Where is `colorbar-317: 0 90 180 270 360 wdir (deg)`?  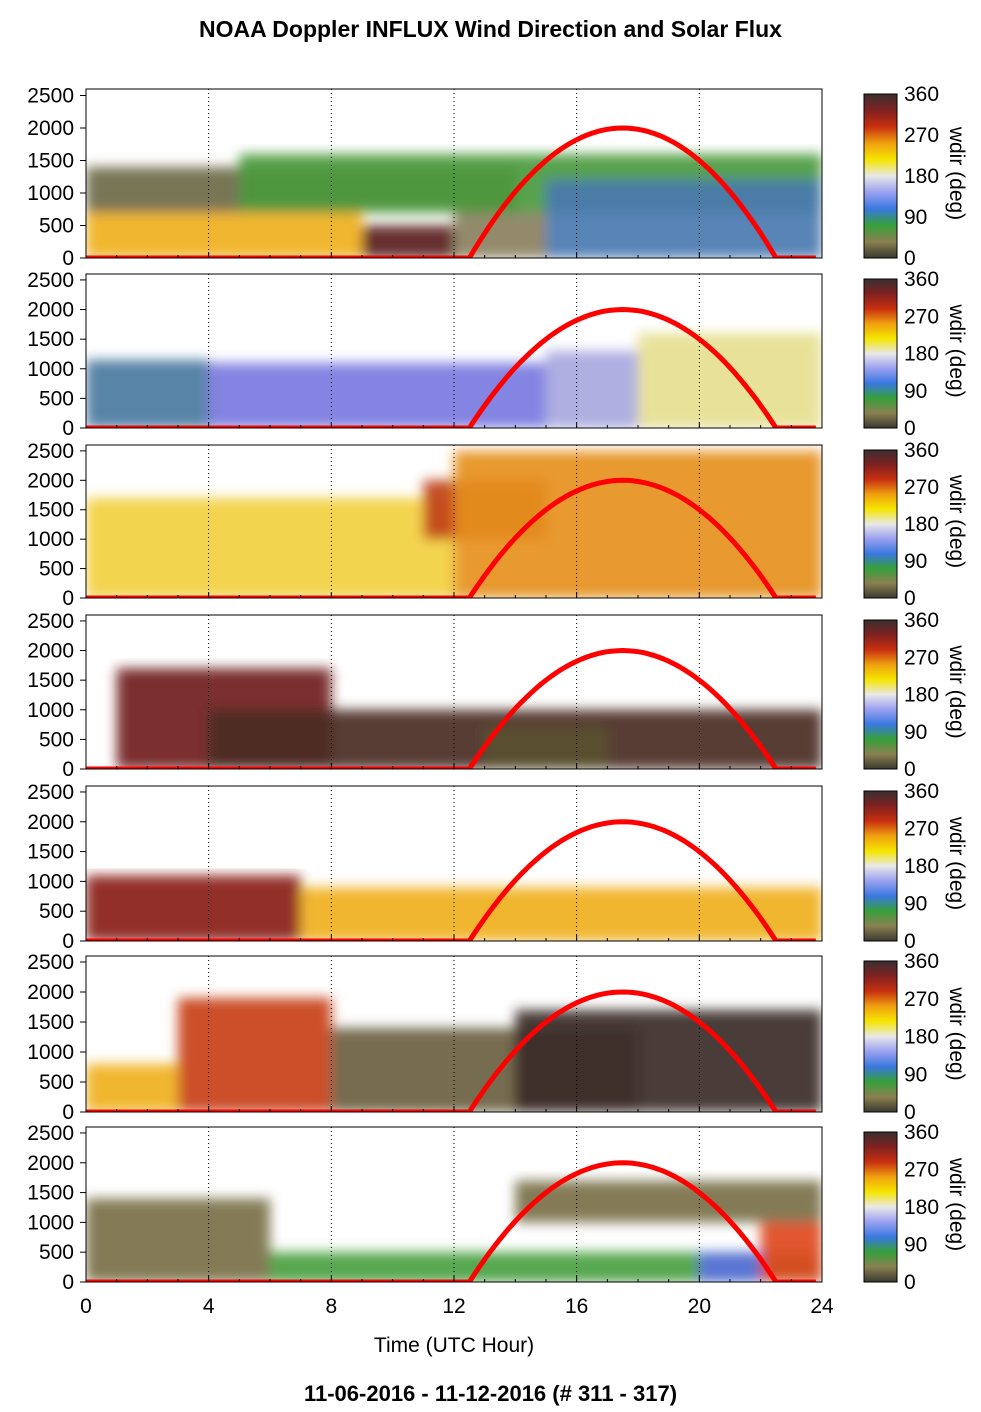 colorbar-317: 0 90 180 270 360 wdir (deg) is located at coordinates (915, 1207).